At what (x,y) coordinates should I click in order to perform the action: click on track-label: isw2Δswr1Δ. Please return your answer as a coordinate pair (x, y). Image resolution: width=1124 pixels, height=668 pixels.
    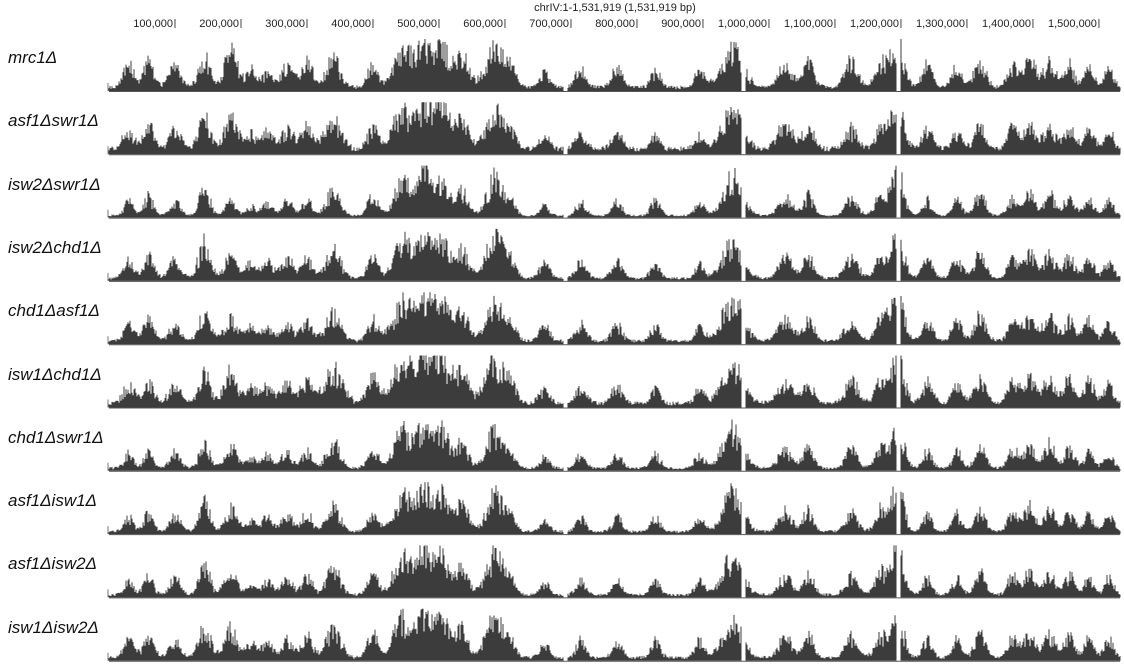
    Looking at the image, I should click on (54, 184).